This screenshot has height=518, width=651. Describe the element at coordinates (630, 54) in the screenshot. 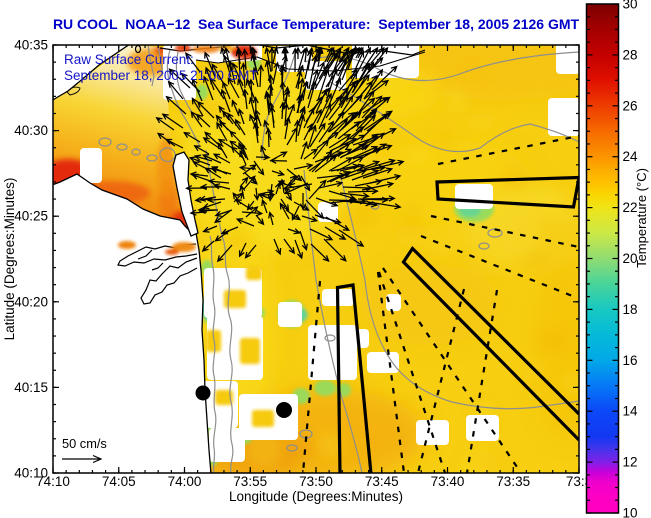

I see `svg-text: 28` at that location.